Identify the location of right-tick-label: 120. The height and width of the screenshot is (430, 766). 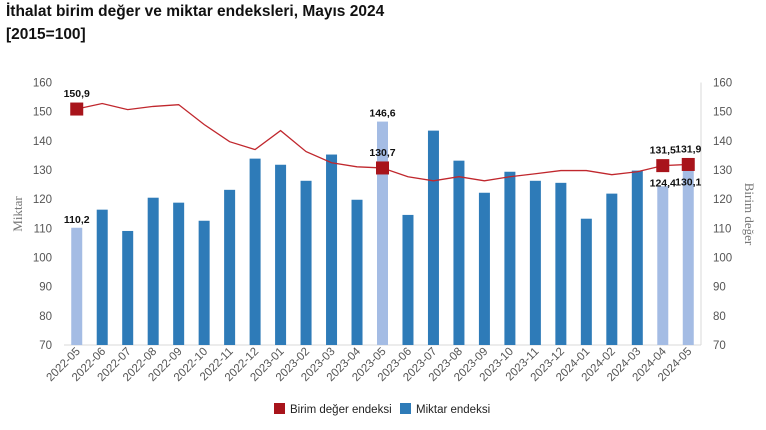
(722, 200).